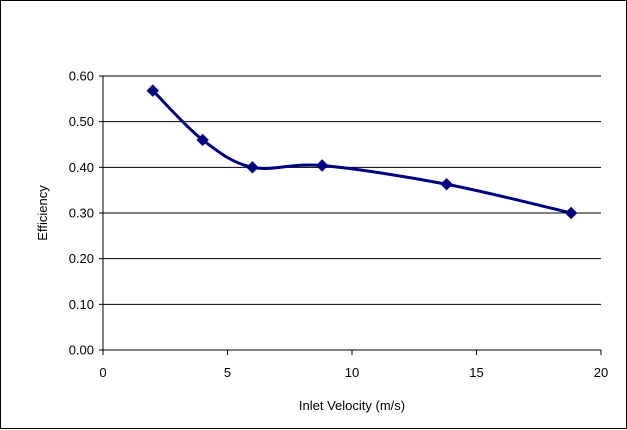 The image size is (627, 430). What do you see at coordinates (476, 372) in the screenshot?
I see `x-tick-label: 15` at bounding box center [476, 372].